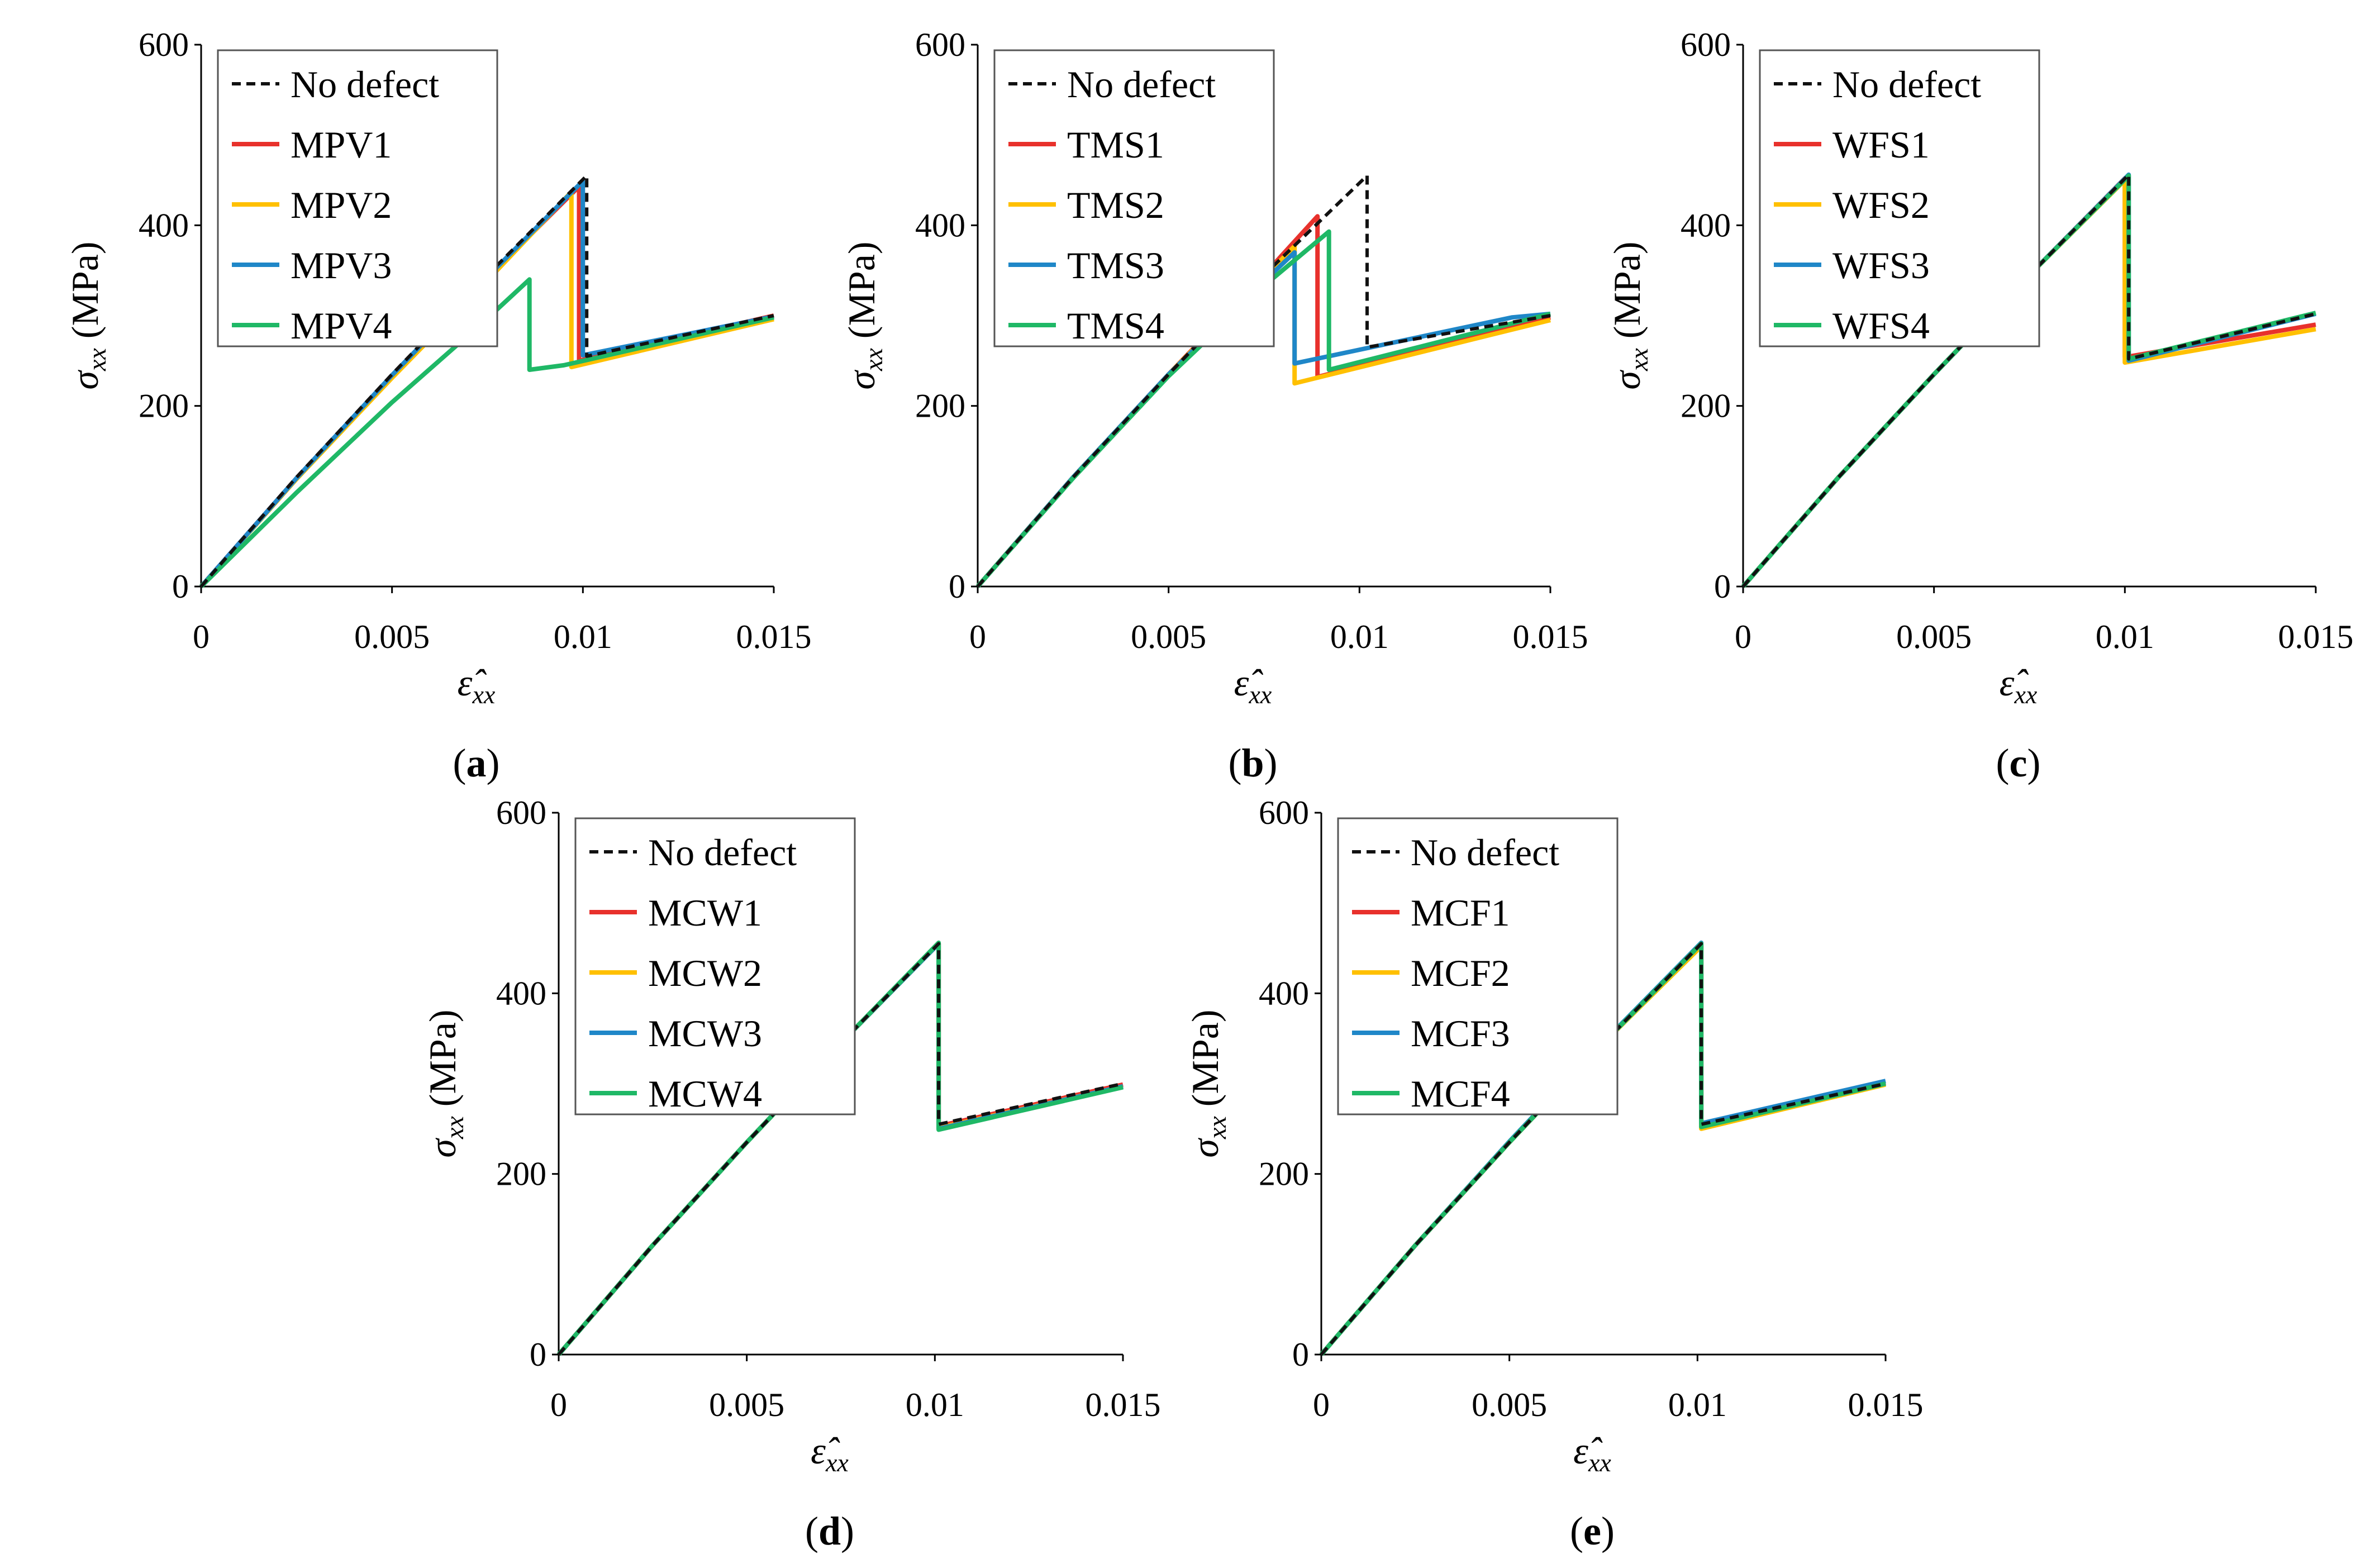  What do you see at coordinates (486, 432) in the screenshot?
I see `series-line-mpv4` at bounding box center [486, 432].